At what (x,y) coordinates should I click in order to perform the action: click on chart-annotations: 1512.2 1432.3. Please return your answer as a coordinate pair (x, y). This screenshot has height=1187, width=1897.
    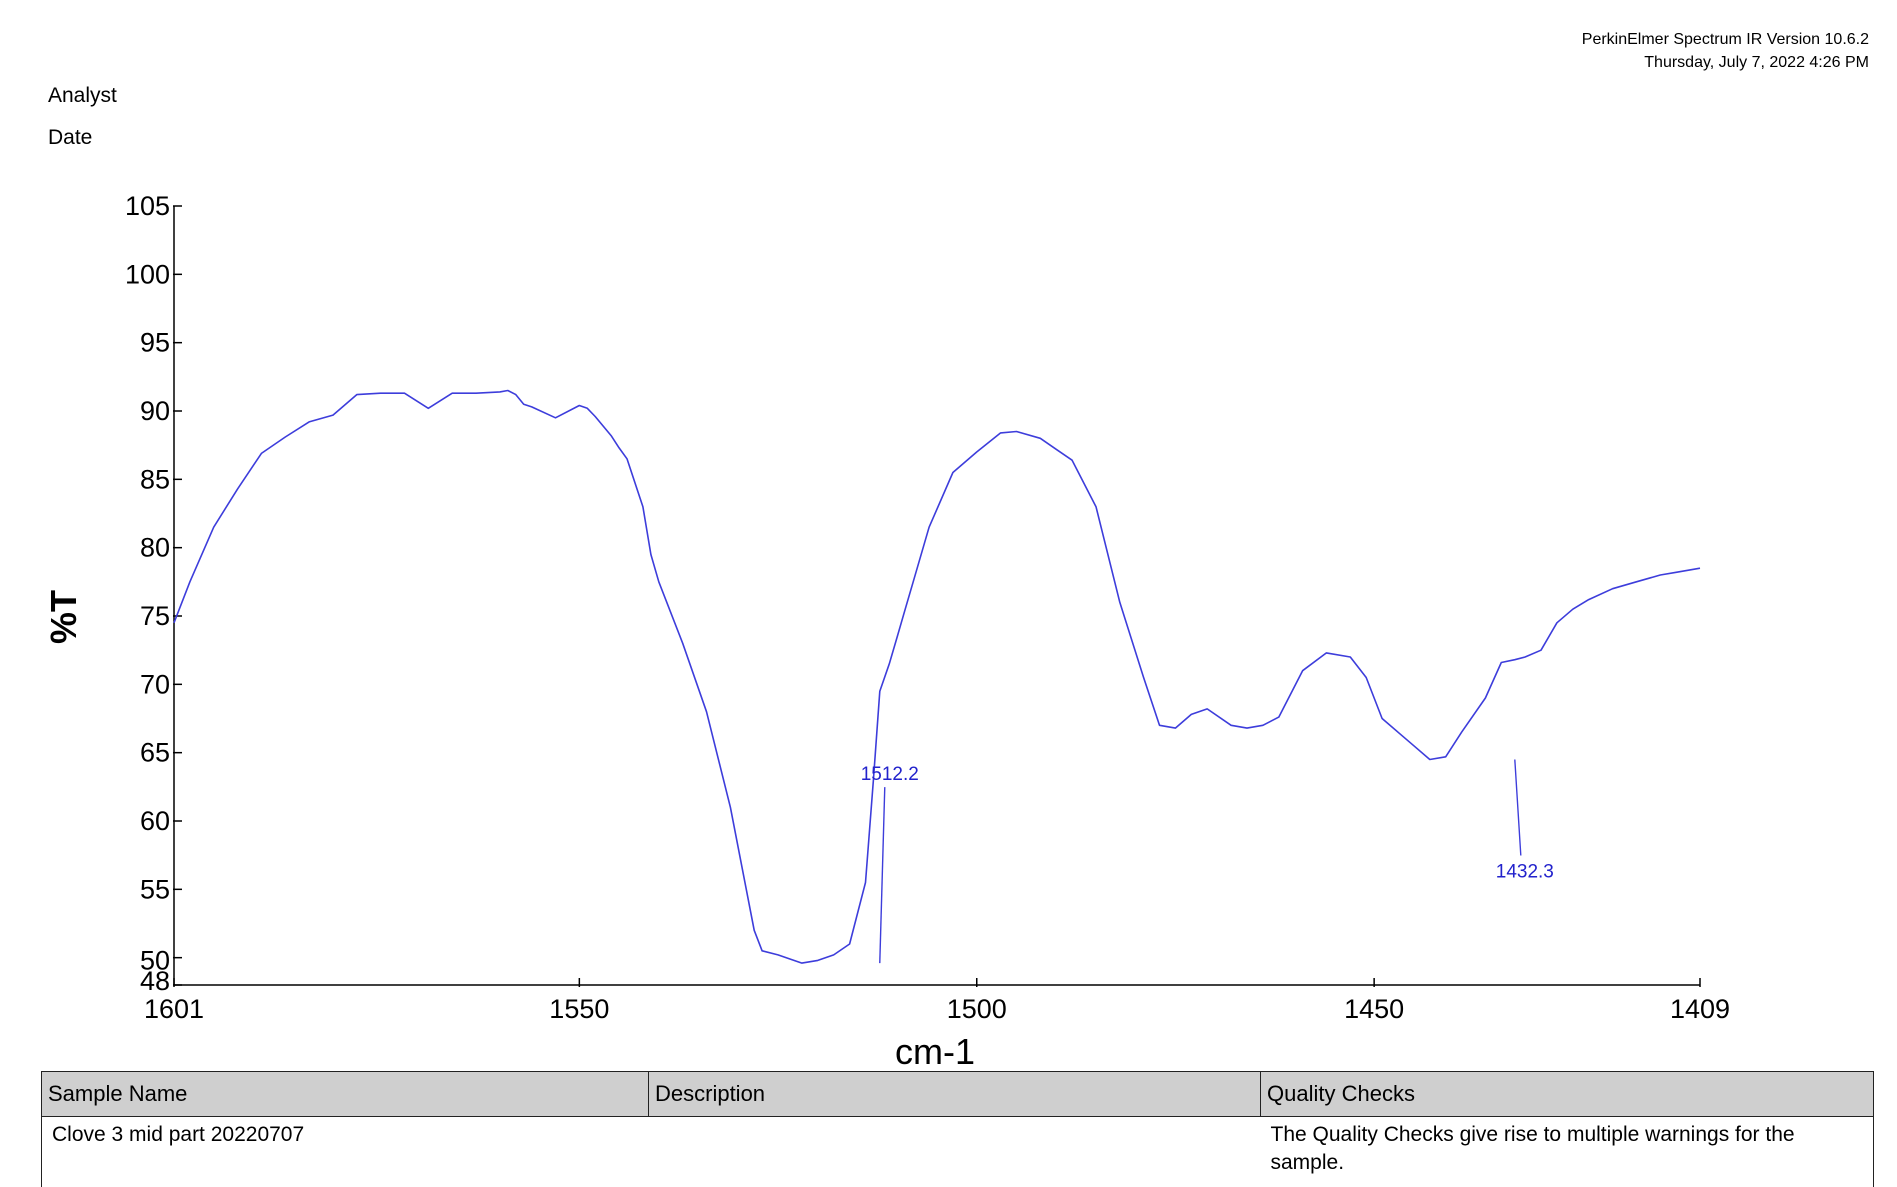
    Looking at the image, I should click on (1207, 861).